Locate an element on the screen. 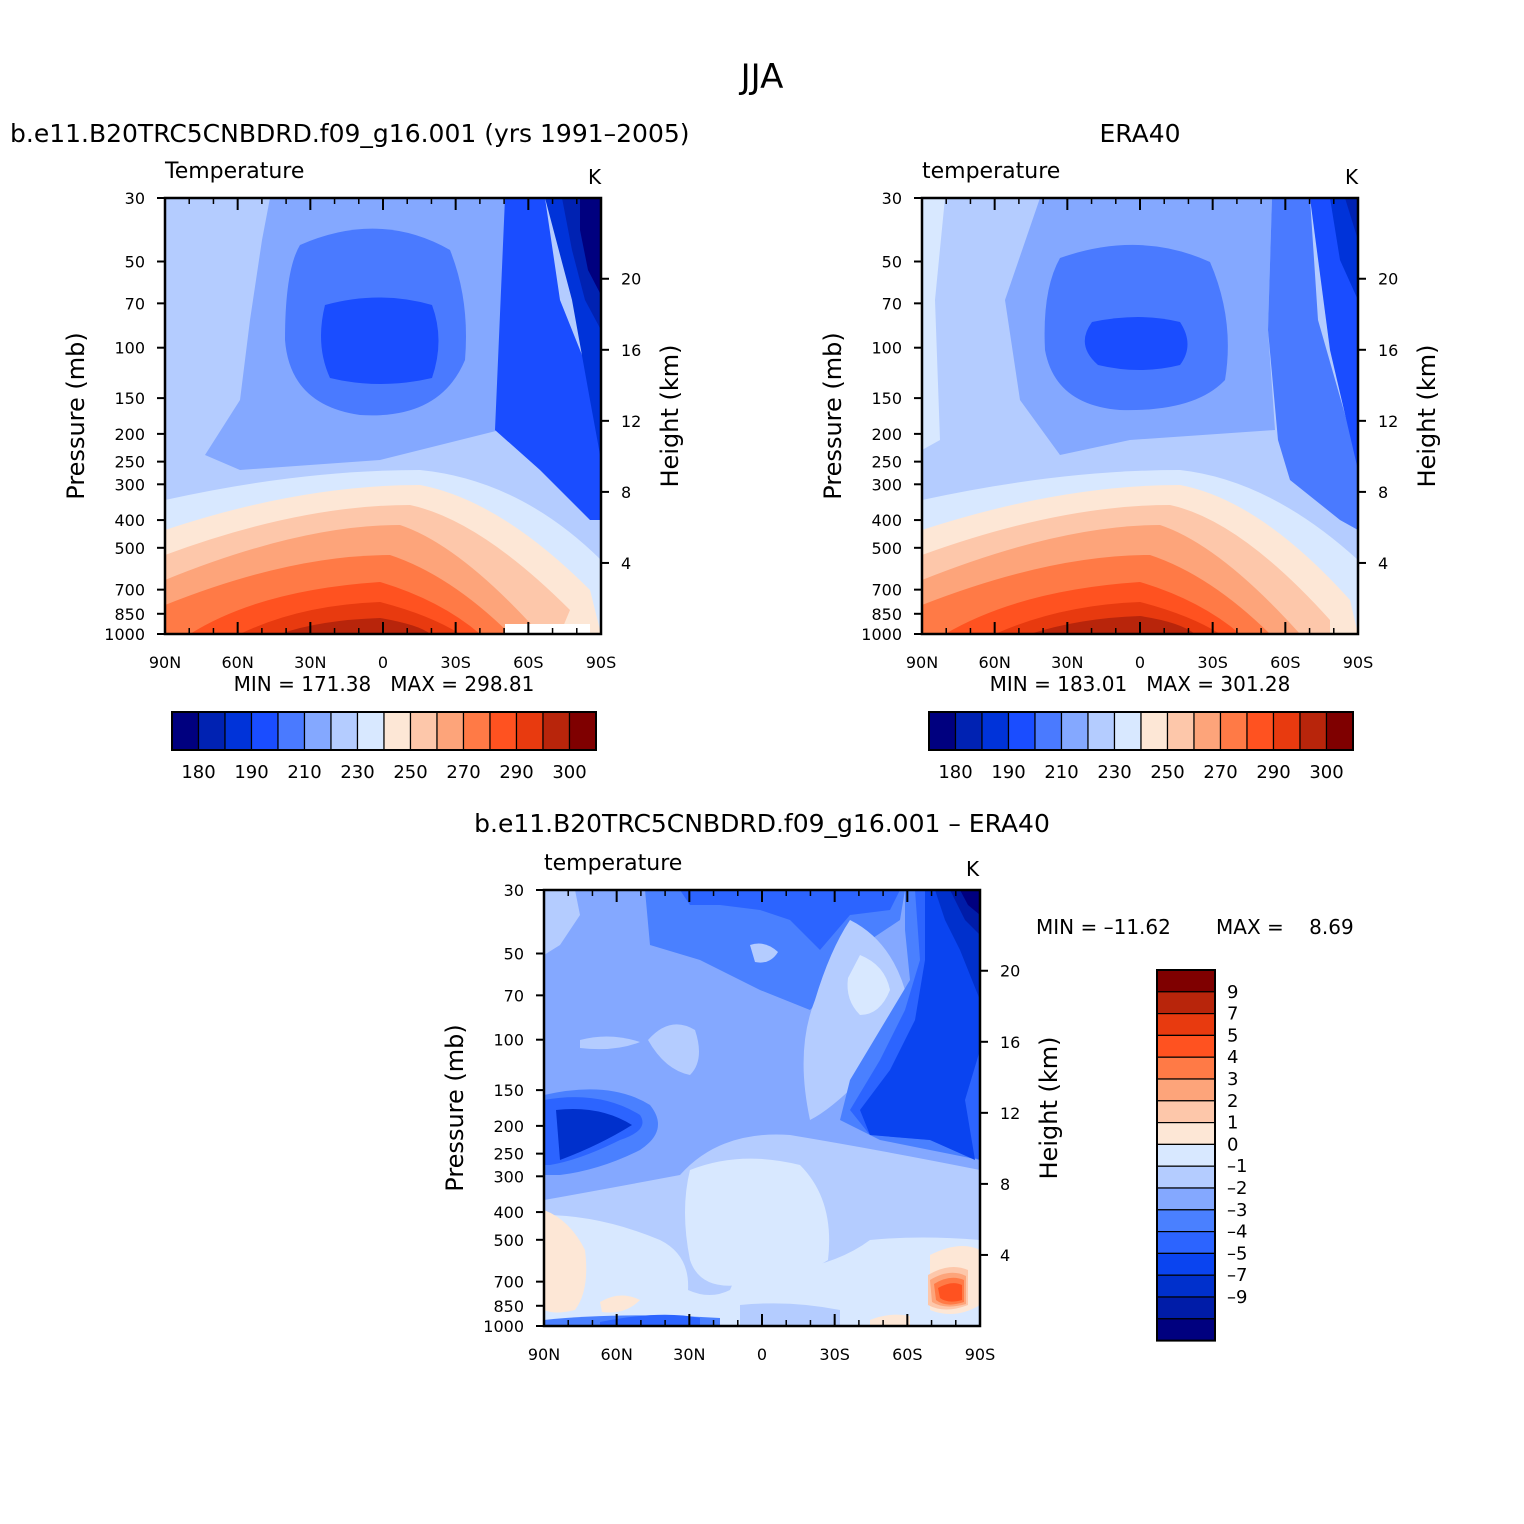 This screenshot has width=1524, height=1524. x-tick-label: 30N is located at coordinates (310, 662).